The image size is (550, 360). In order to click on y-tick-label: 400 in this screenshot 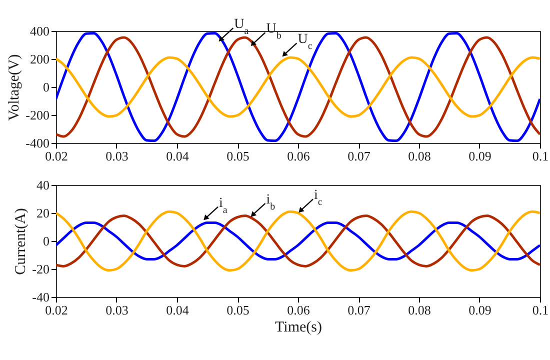, I will do `click(40, 31)`.